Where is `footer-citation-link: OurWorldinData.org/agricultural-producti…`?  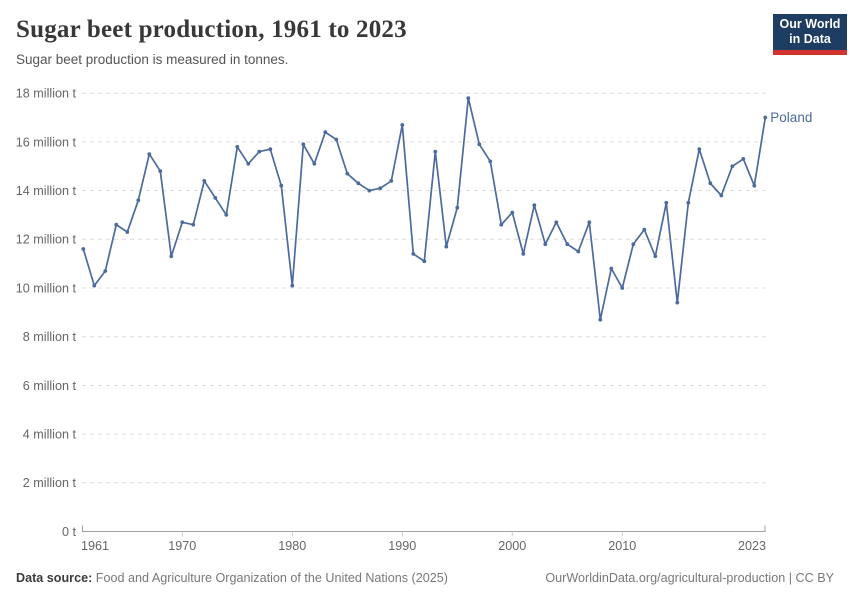 footer-citation-link: OurWorldinData.org/agricultural-producti… is located at coordinates (689, 578).